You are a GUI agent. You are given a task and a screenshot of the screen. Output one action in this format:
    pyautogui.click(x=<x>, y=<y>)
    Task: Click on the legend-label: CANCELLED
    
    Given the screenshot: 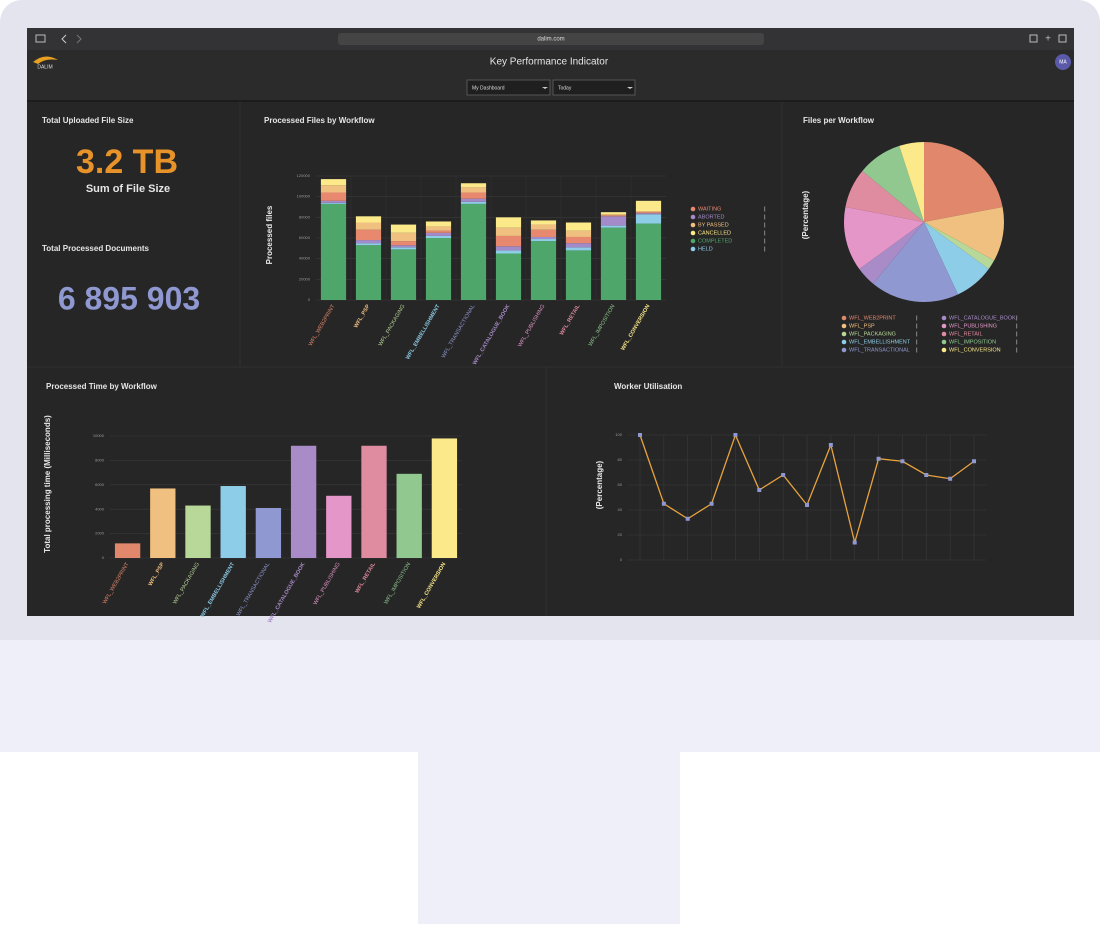 What is the action you would take?
    pyautogui.click(x=714, y=233)
    